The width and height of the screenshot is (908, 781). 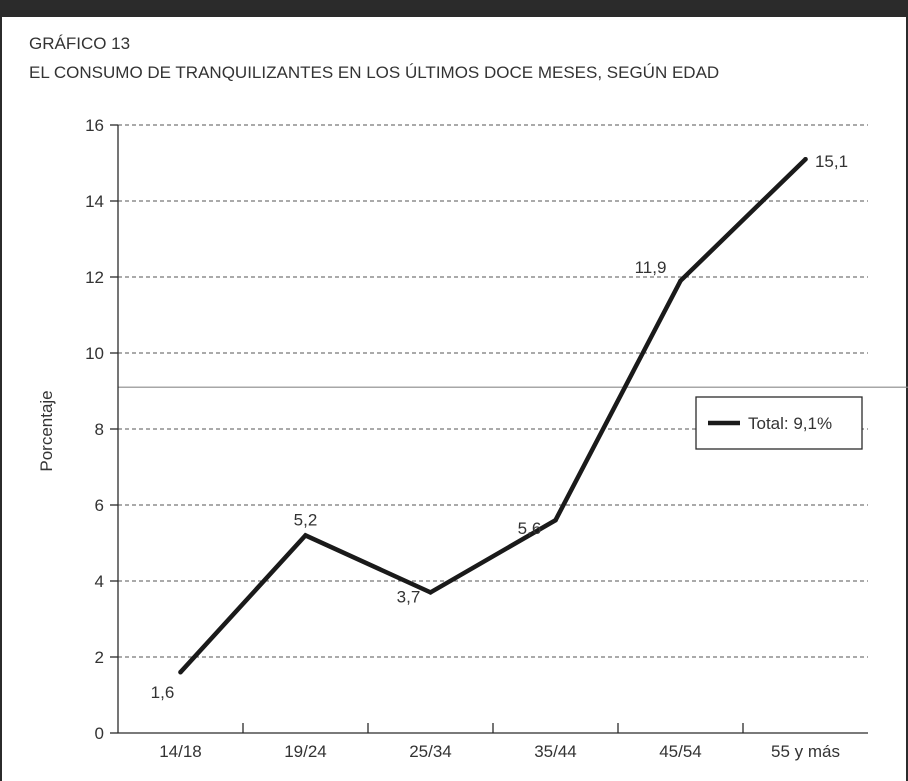 What do you see at coordinates (99, 733) in the screenshot?
I see `y-tick-label: 0` at bounding box center [99, 733].